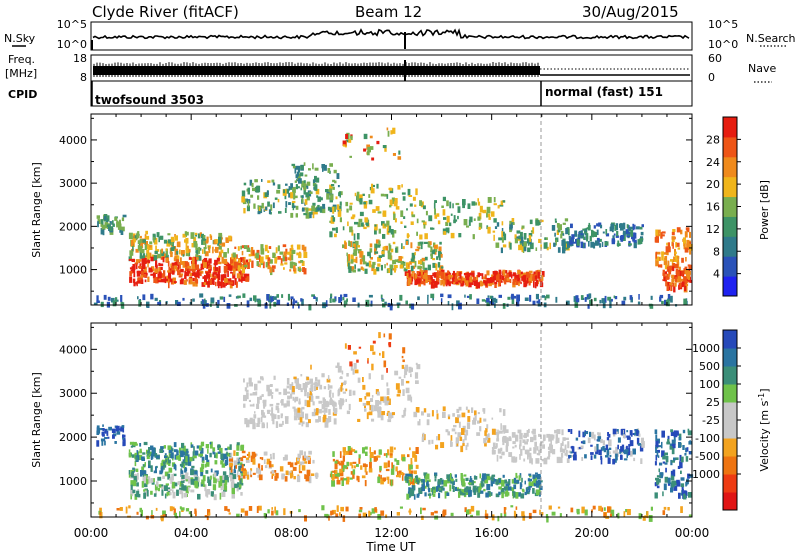 The width and height of the screenshot is (800, 554). Describe the element at coordinates (149, 100) in the screenshot. I see `cpid-mode-1: twofsound 3503` at that location.